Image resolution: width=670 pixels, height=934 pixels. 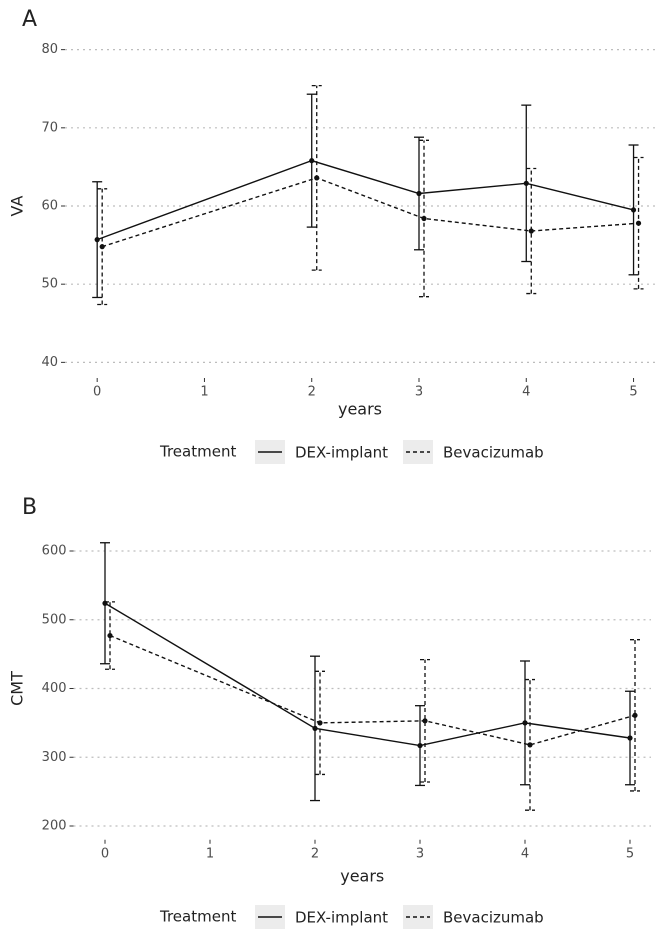 I want to click on y-tick-label: 70, so click(x=49, y=127).